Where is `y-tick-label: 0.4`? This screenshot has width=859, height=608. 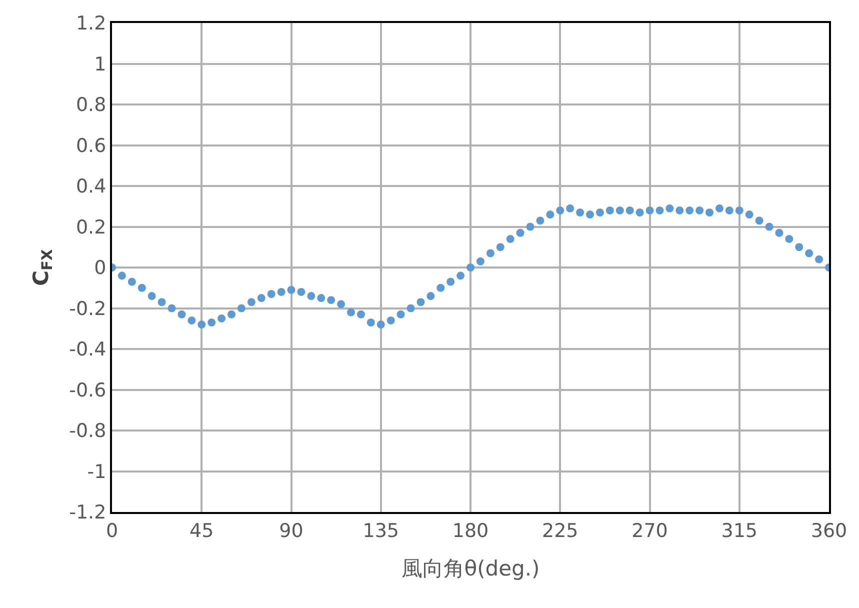
y-tick-label: 0.4 is located at coordinates (91, 187).